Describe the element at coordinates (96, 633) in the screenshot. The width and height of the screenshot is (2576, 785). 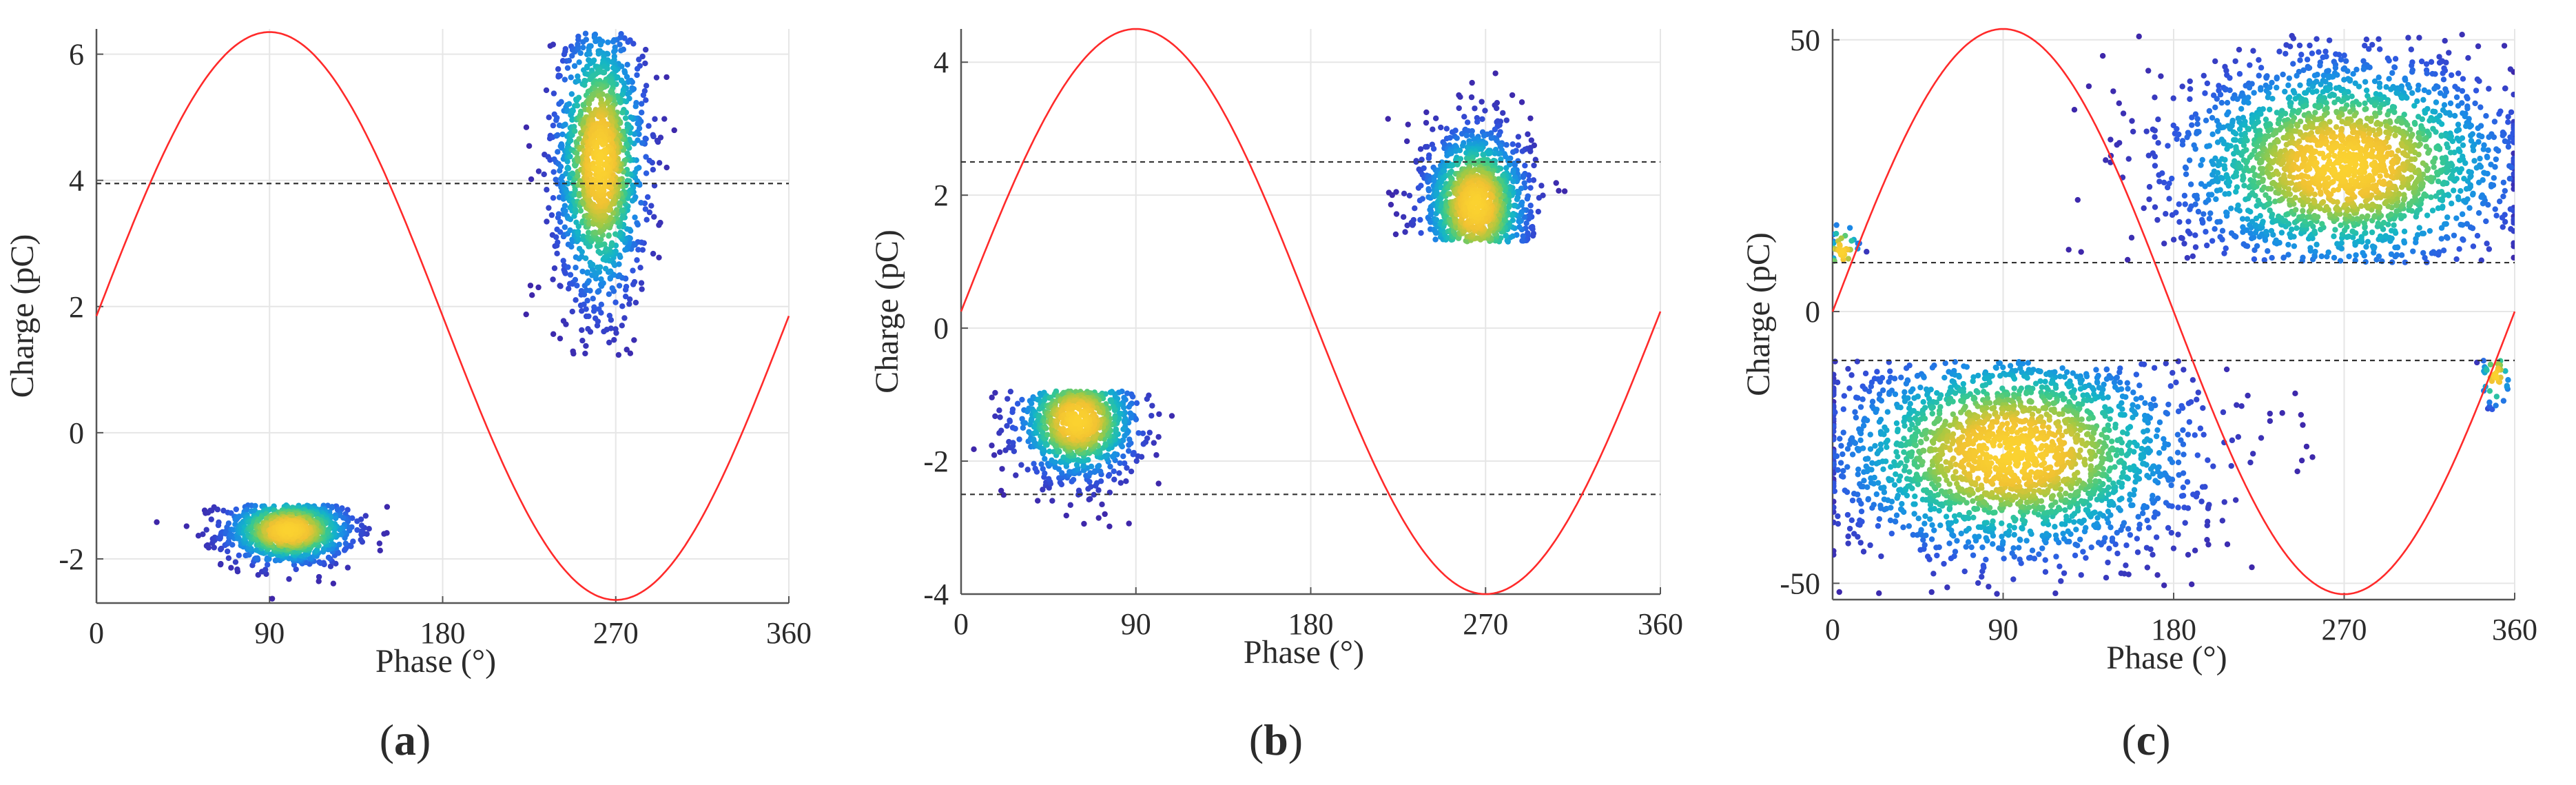
I see `x-tick-label: 0` at that location.